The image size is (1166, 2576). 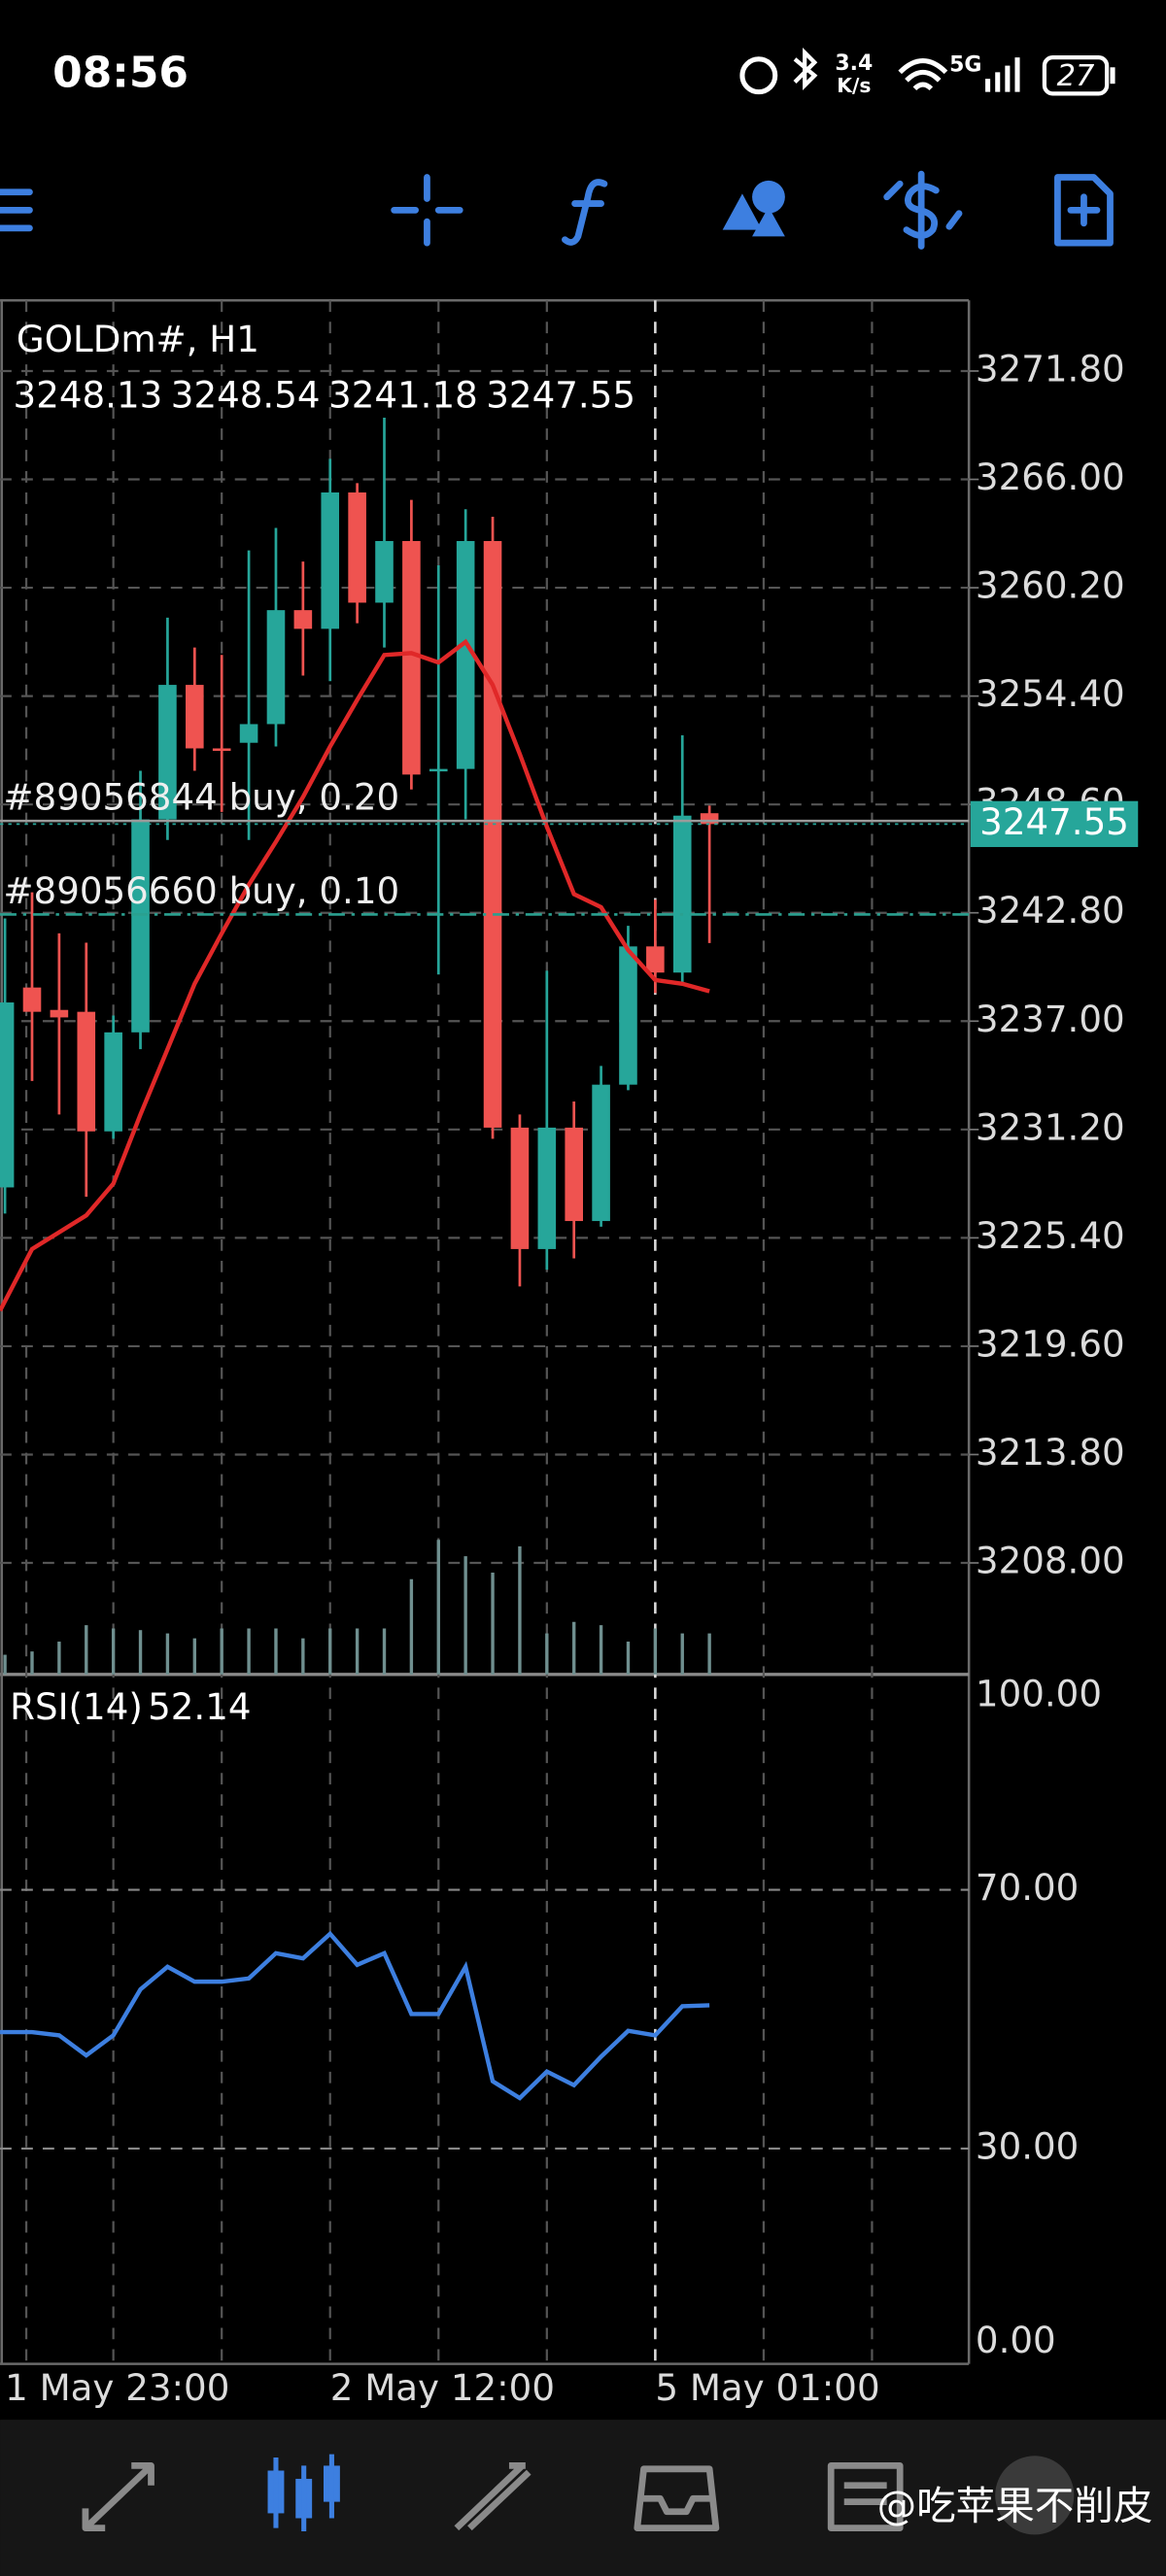 I want to click on battery-level: 27, so click(x=1076, y=76).